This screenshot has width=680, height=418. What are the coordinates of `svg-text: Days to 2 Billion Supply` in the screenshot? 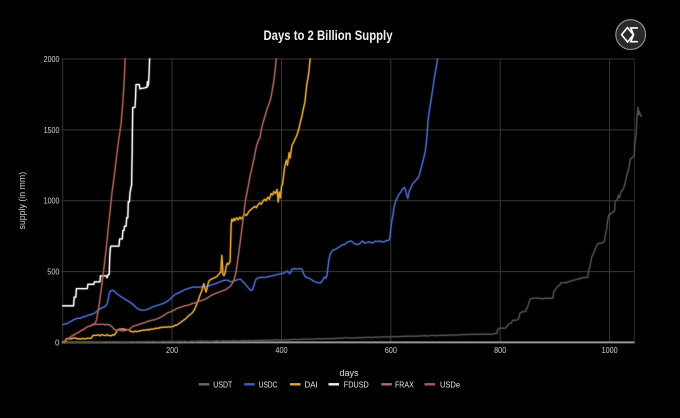 It's located at (328, 35).